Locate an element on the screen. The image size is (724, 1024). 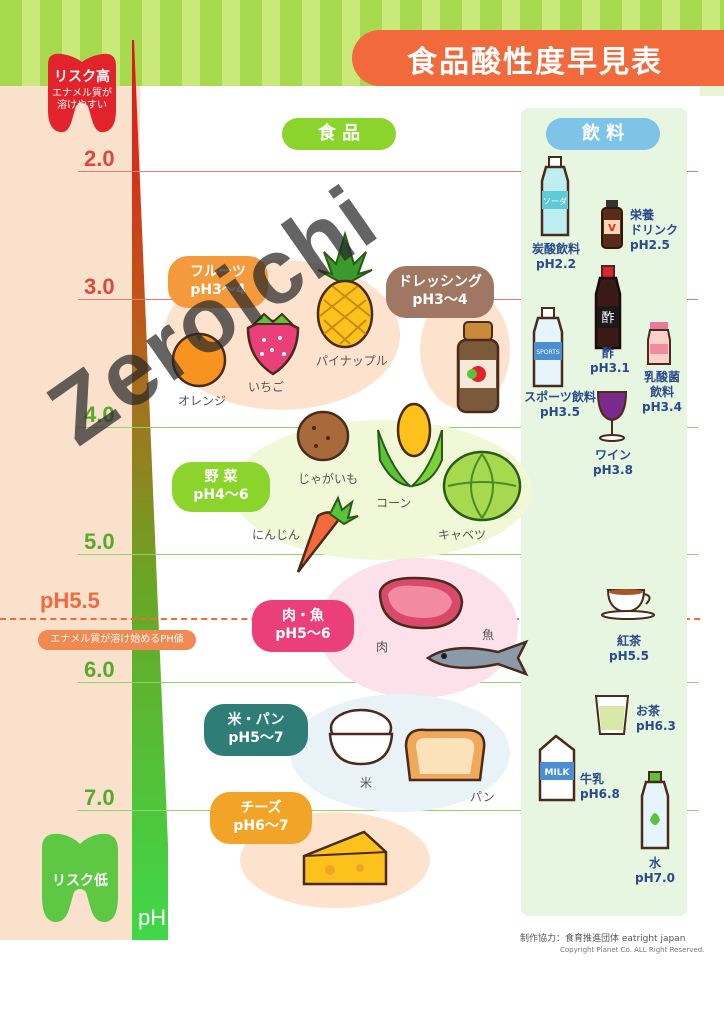
meatfish-group-pill: 肉・魚 pH5〜6 is located at coordinates (303, 626).